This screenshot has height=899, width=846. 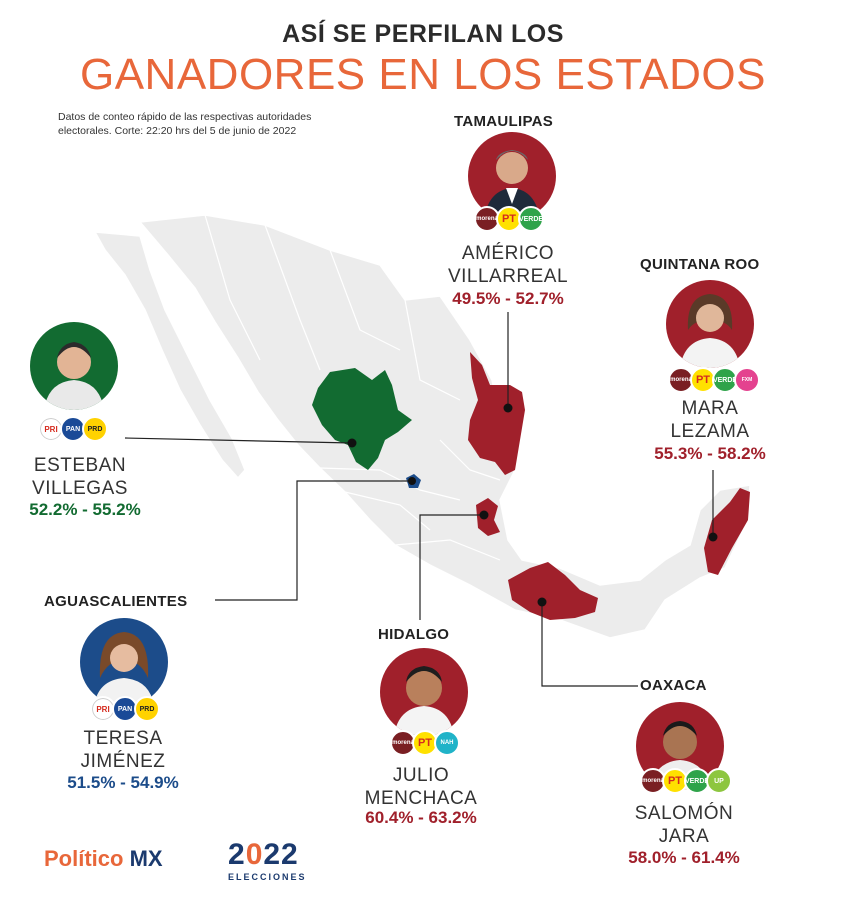 What do you see at coordinates (553, 591) in the screenshot?
I see `state-oaxaca` at bounding box center [553, 591].